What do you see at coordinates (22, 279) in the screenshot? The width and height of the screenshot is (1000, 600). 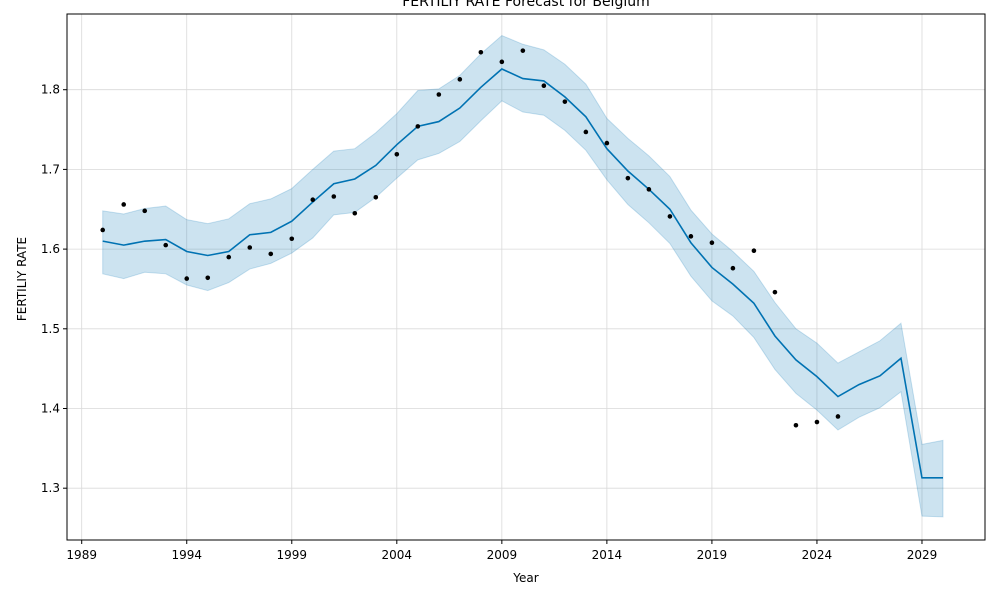 I see `y-axis-title: FERTILIY RATE` at bounding box center [22, 279].